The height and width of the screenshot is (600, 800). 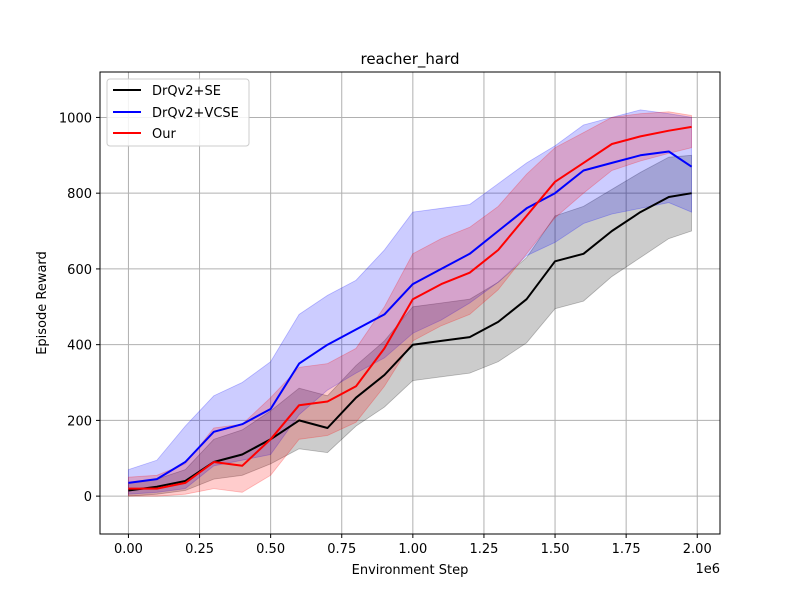 I want to click on x-tick-label: 0.00, so click(x=128, y=549).